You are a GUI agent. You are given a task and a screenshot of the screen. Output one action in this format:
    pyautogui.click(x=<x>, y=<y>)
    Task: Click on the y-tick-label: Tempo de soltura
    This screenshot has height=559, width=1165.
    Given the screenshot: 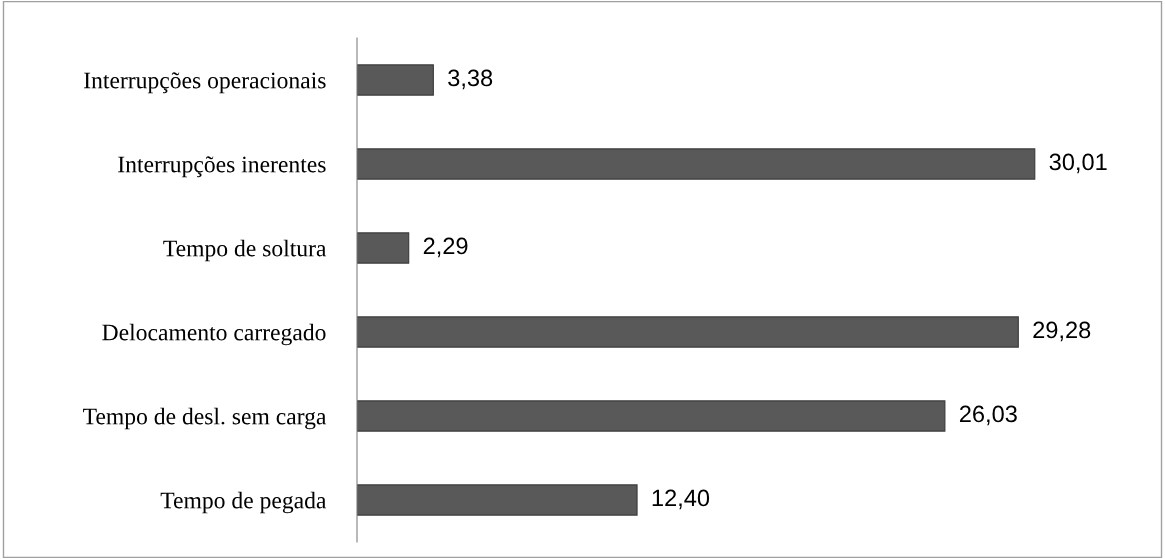 What is the action you would take?
    pyautogui.click(x=245, y=250)
    